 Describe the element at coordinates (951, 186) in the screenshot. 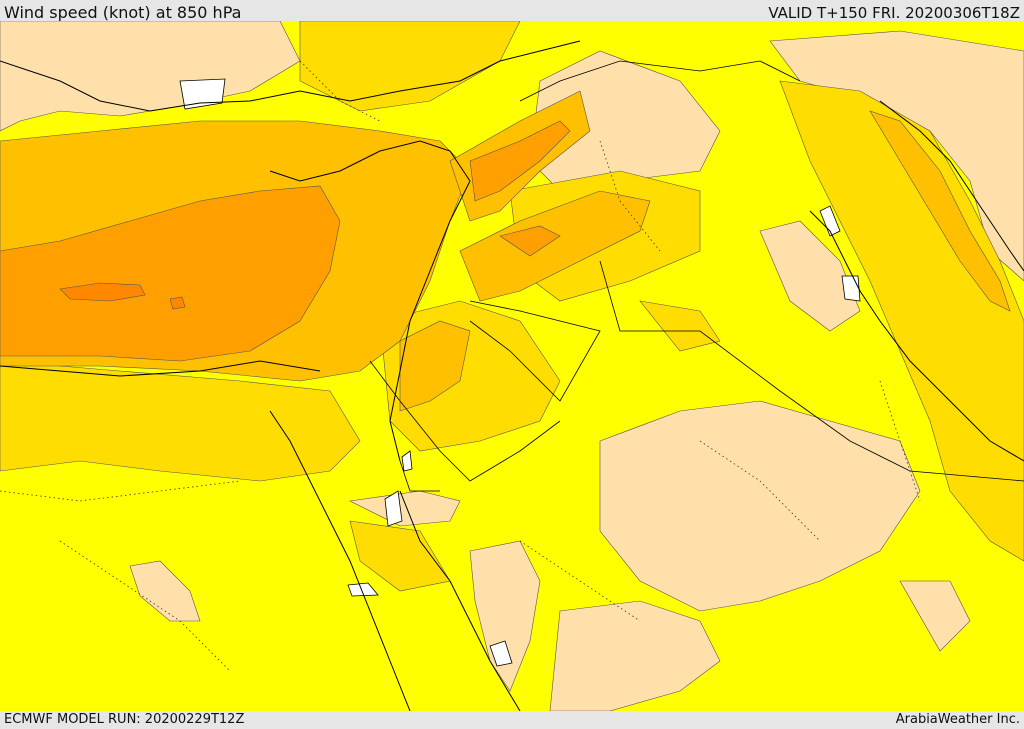

I see `coast-iran` at that location.